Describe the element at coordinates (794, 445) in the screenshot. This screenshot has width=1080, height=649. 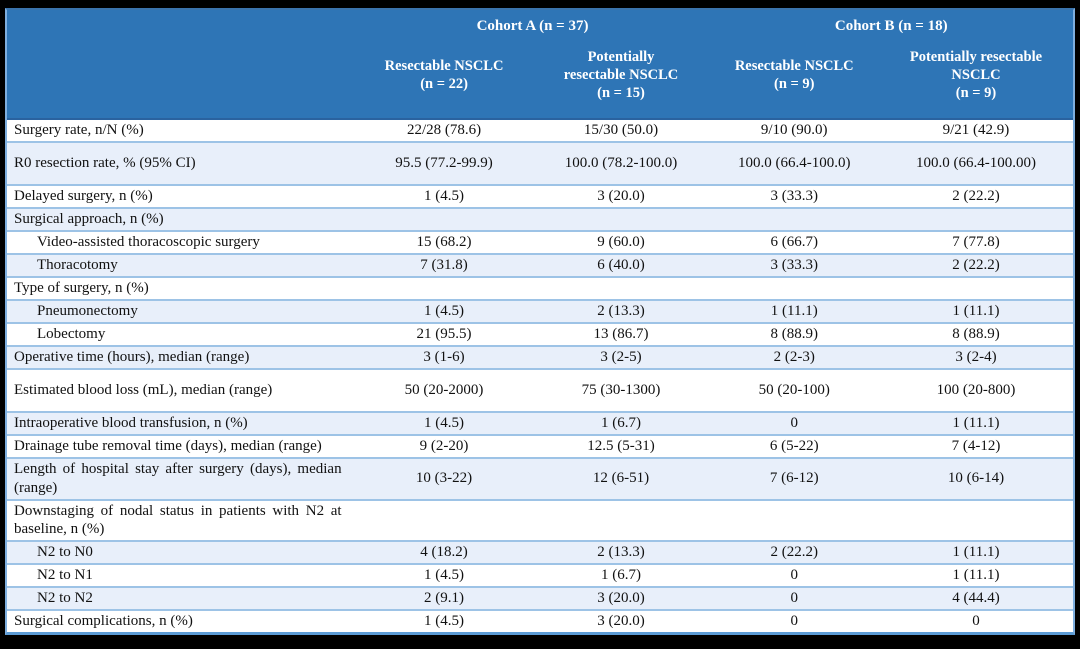
I see `row-value: 6 (5-22)` at that location.